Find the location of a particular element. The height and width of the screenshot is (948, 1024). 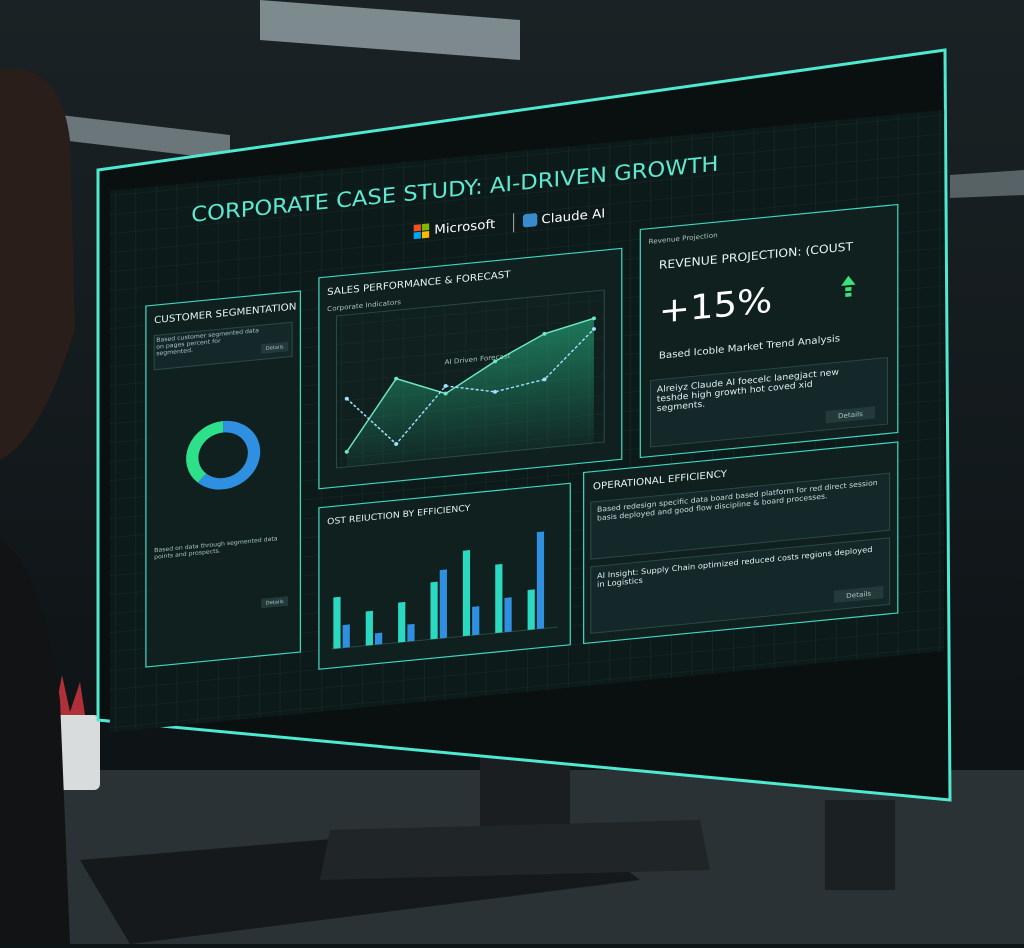

speaker is located at coordinates (860, 845).